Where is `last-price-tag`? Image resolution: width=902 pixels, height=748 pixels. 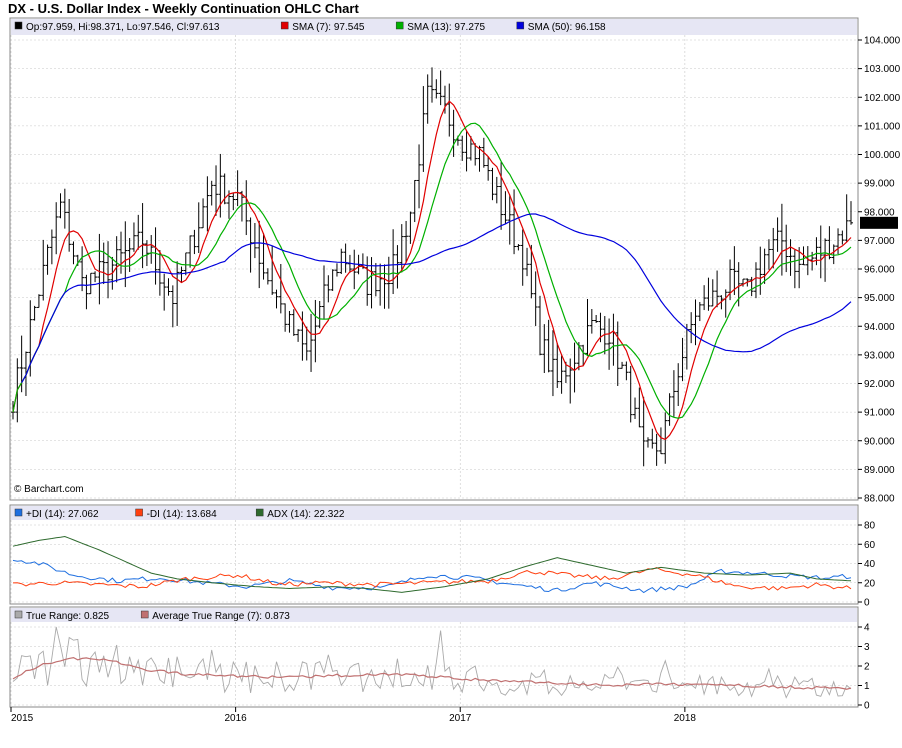
last-price-tag is located at coordinates (879, 222).